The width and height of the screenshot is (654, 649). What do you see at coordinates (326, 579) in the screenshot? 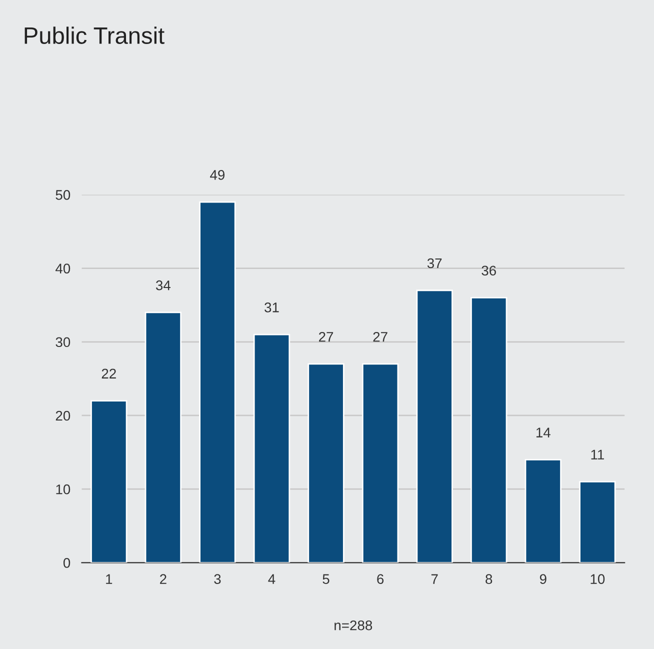
I see `x-tick-label: 5` at bounding box center [326, 579].